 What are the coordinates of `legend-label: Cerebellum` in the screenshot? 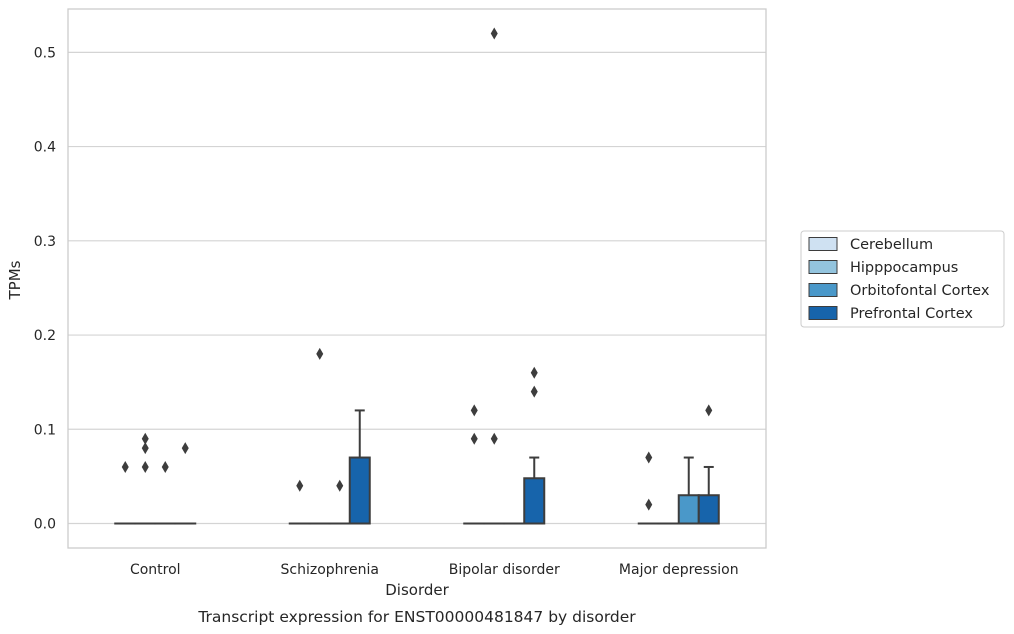 It's located at (891, 245).